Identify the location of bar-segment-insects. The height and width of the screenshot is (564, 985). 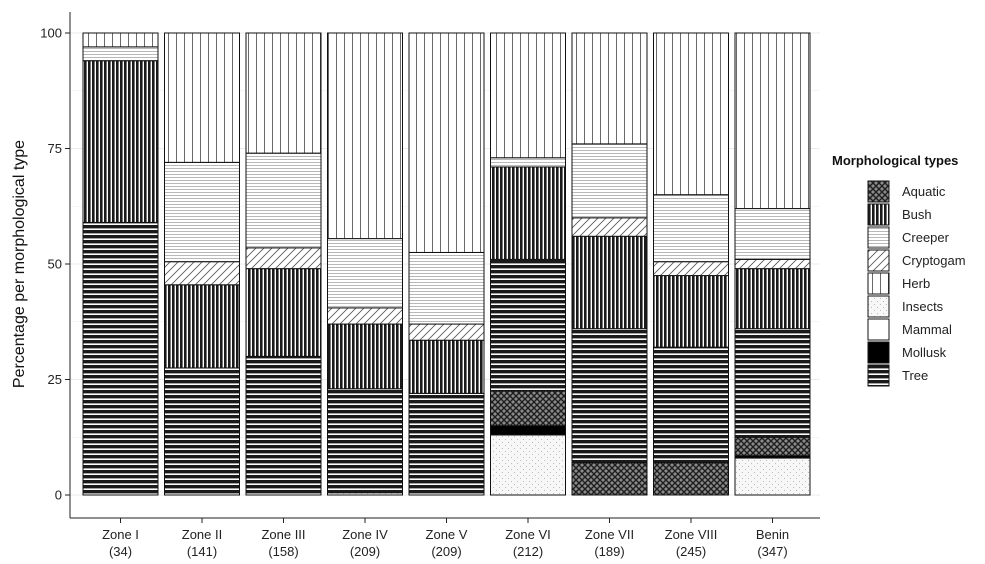
(528, 465).